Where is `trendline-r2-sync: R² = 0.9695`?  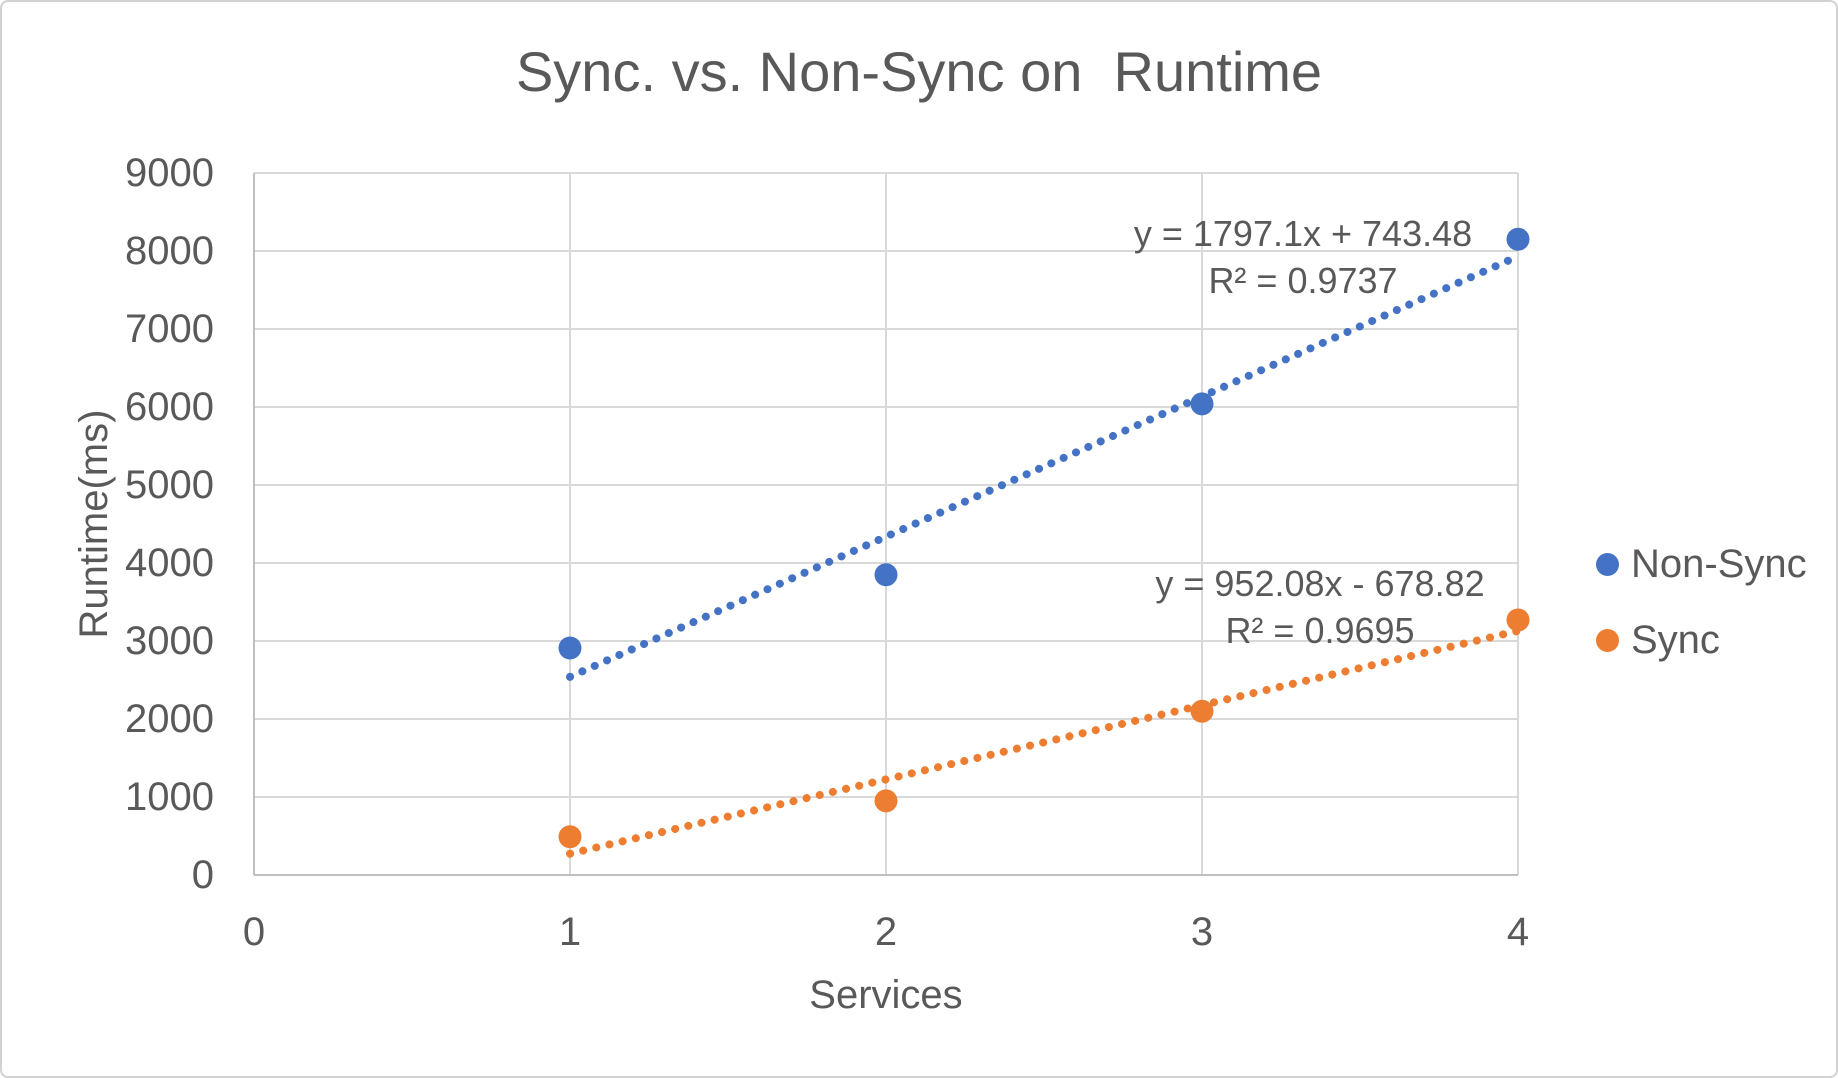 trendline-r2-sync: R² = 0.9695 is located at coordinates (1320, 630).